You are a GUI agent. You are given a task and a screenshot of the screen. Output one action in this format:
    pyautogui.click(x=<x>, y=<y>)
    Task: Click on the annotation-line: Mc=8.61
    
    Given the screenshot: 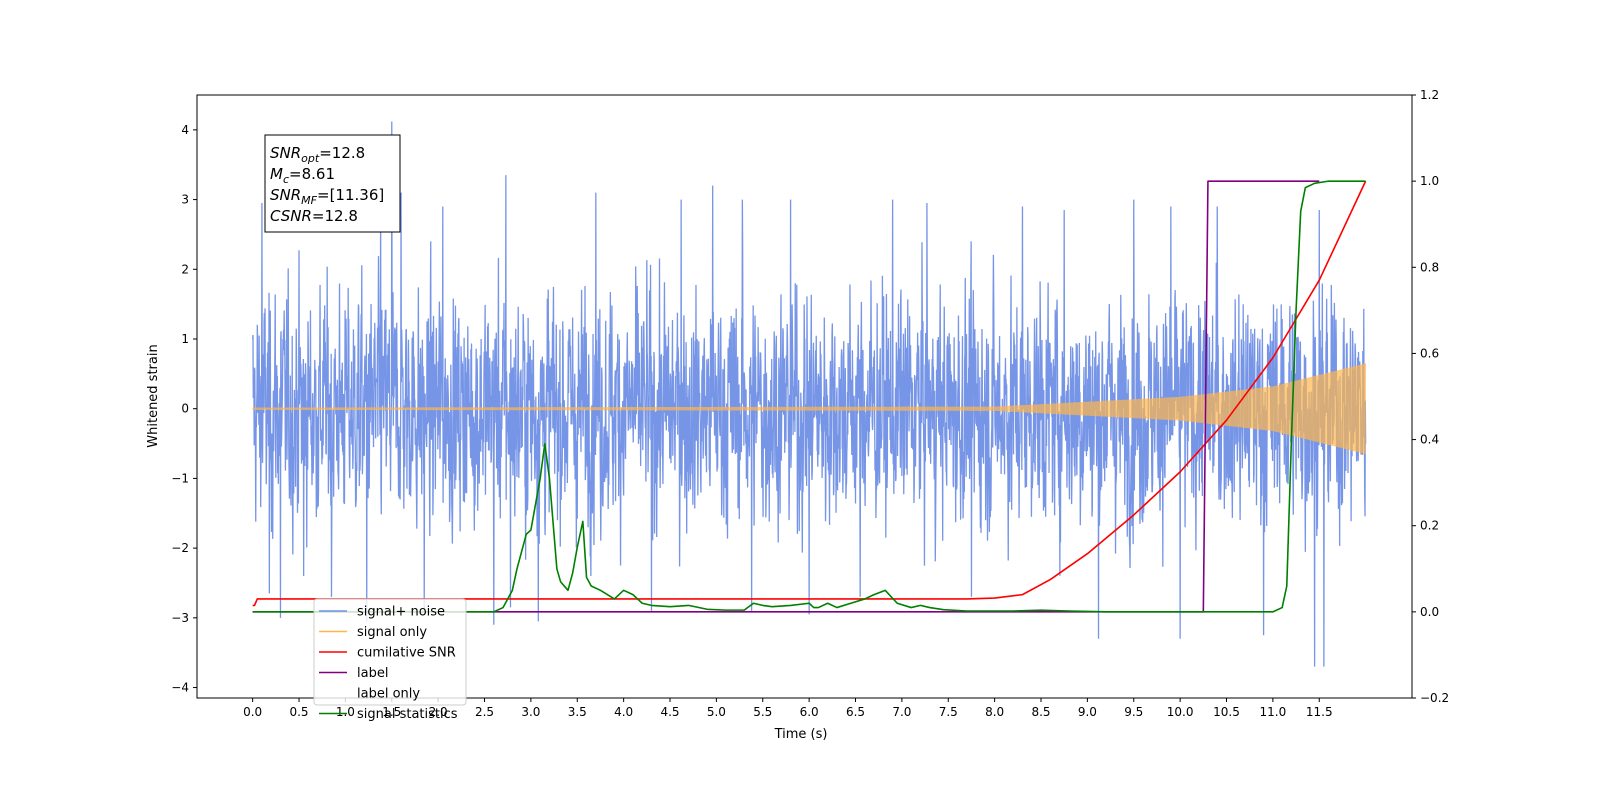 What is the action you would take?
    pyautogui.click(x=302, y=175)
    